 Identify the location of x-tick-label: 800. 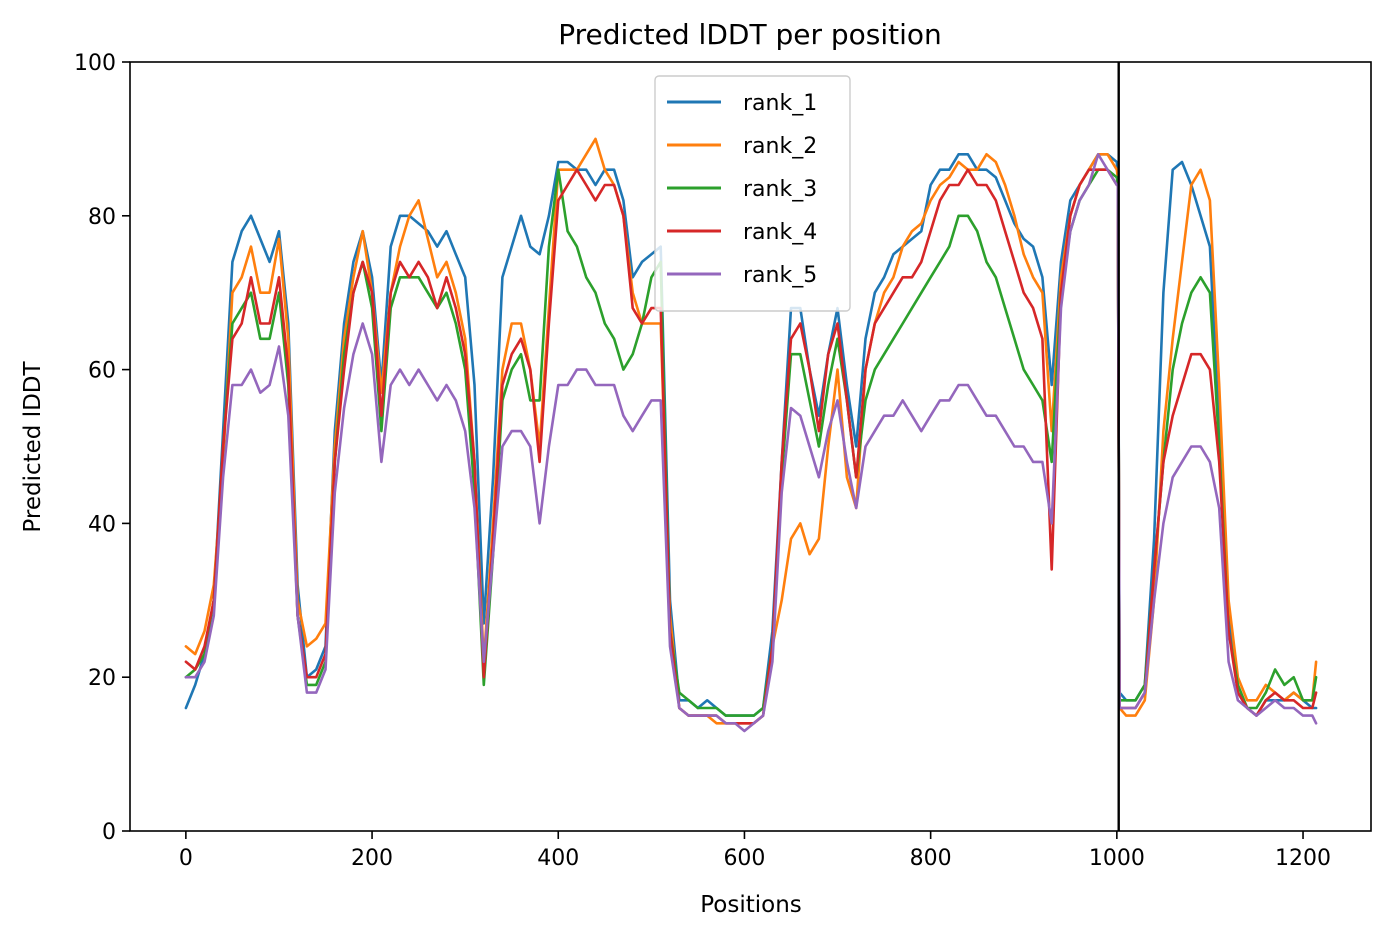
(931, 858).